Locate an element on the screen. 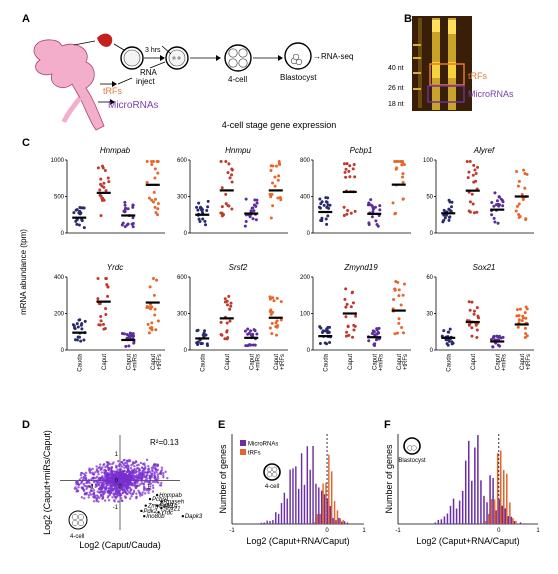  sperm-icon is located at coordinates (105, 40).